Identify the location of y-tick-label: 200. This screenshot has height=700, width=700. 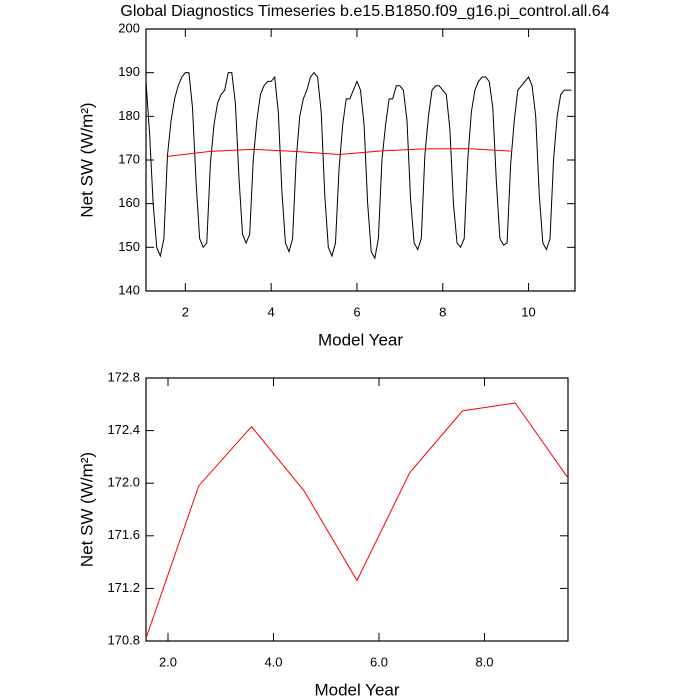
(129, 27).